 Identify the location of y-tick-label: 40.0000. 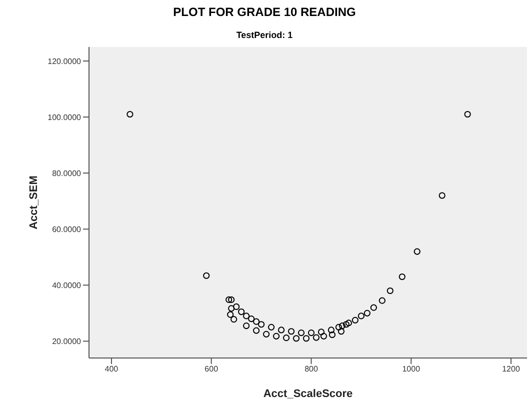
(67, 285).